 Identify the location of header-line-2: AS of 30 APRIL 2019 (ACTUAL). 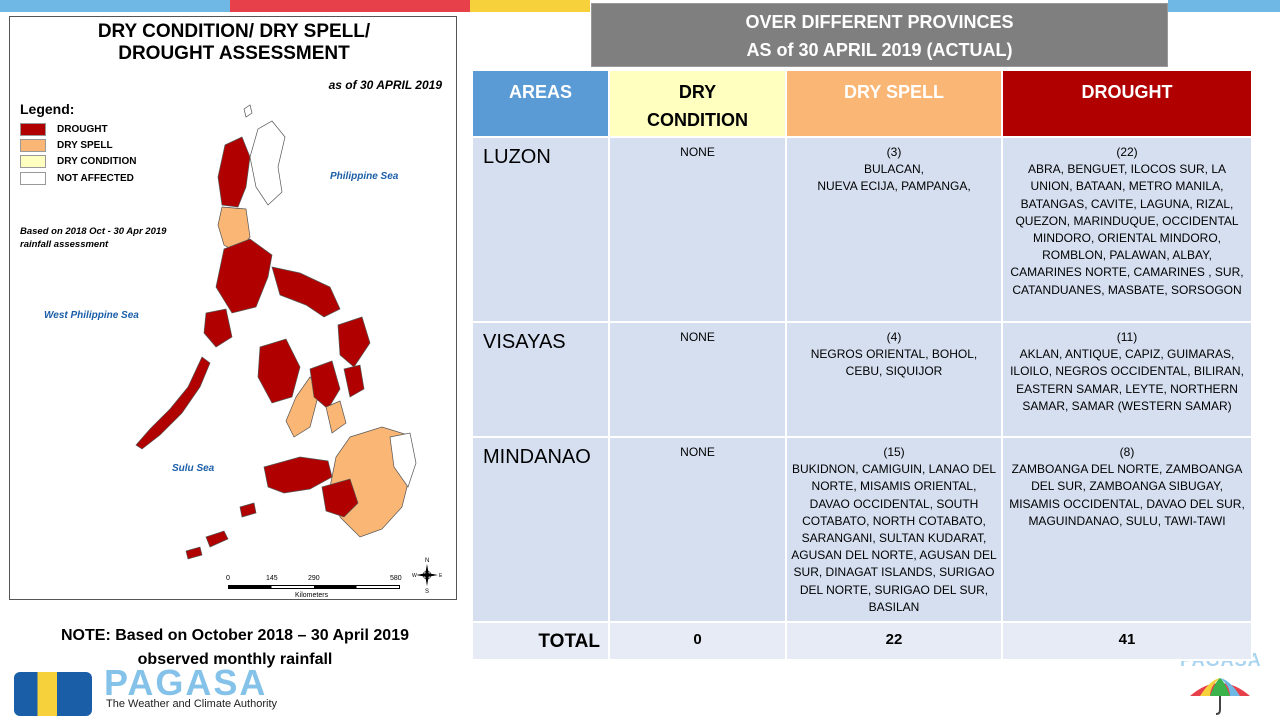
(879, 50).